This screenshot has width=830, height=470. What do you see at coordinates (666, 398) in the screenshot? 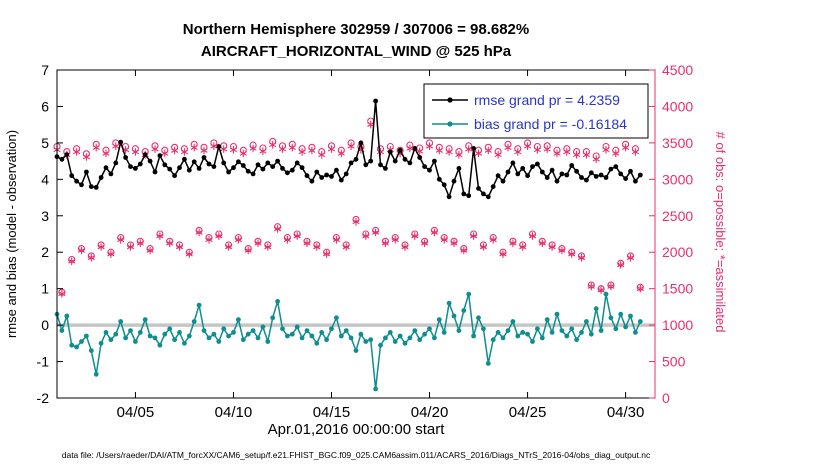
I see `y-right-tick-label: 0` at bounding box center [666, 398].